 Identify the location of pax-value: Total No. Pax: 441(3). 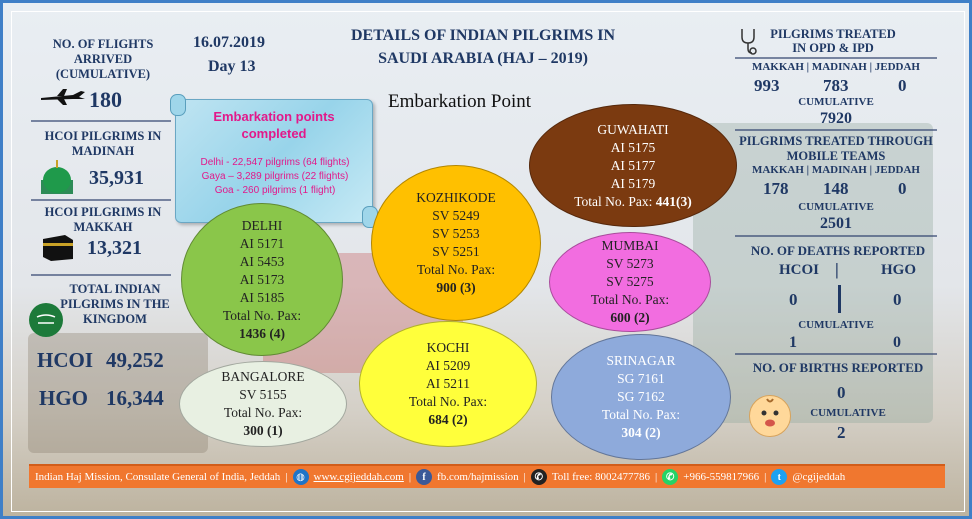
(633, 202).